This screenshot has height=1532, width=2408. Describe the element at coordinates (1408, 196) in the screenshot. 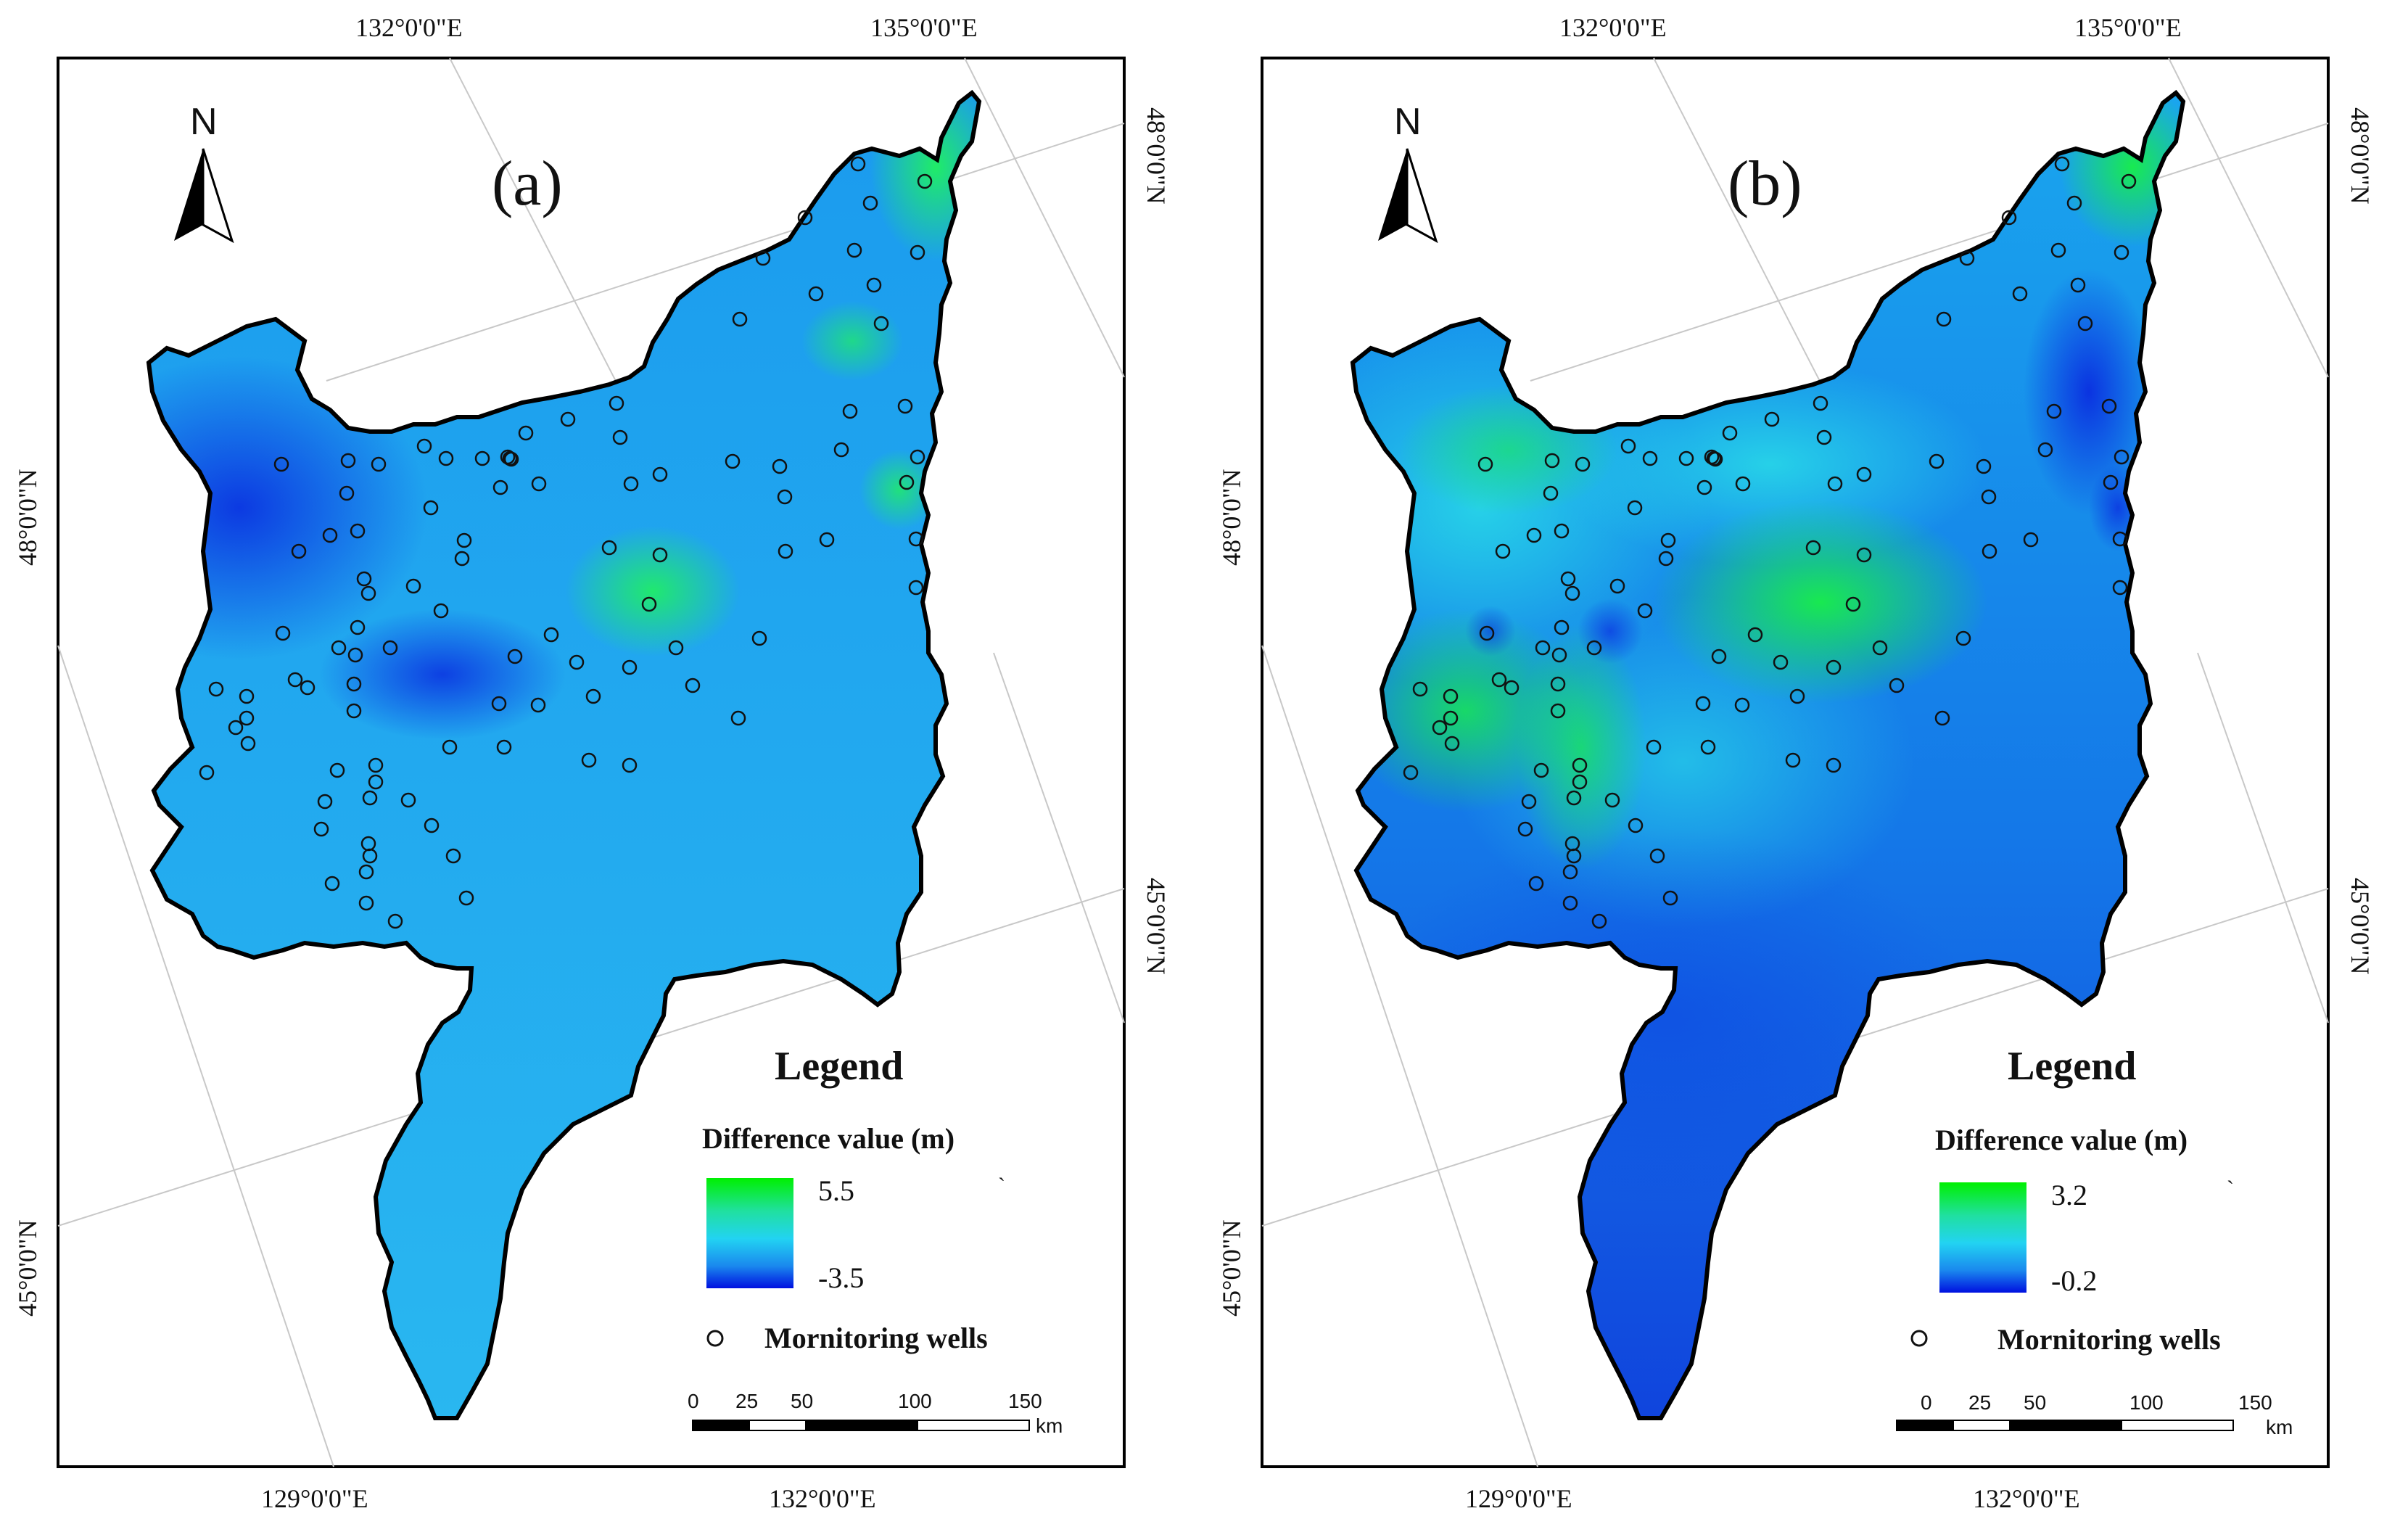

I see `north-arrow-b` at that location.